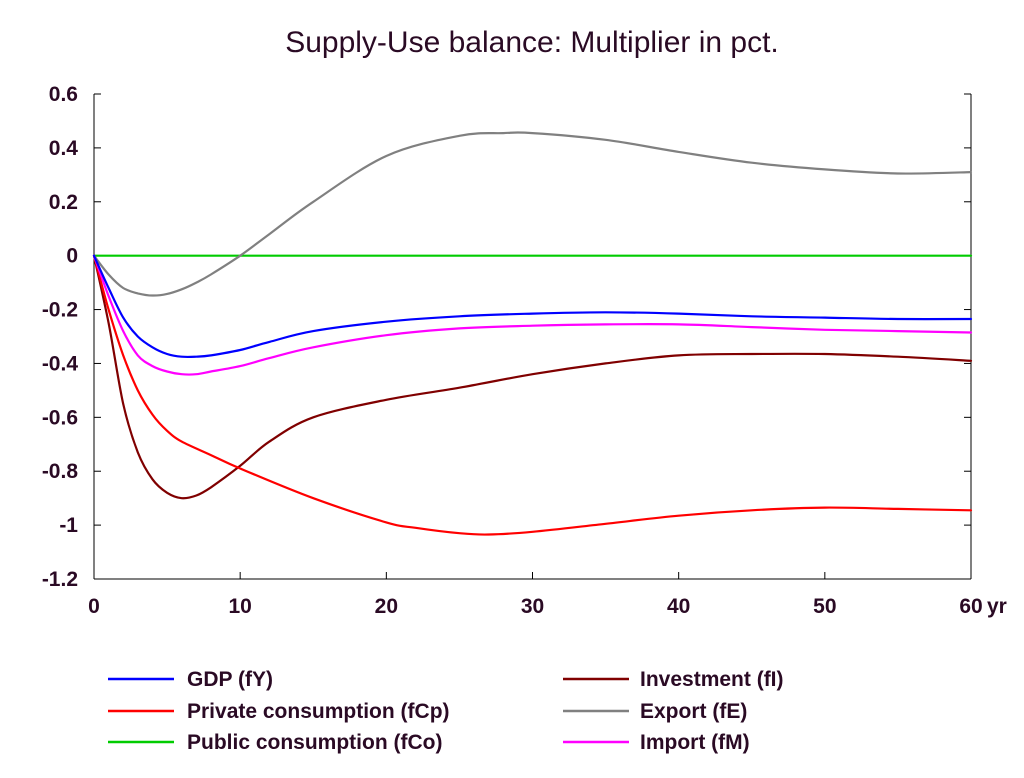 This screenshot has width=1024, height=778. I want to click on legend-item: Export (fE), so click(655, 711).